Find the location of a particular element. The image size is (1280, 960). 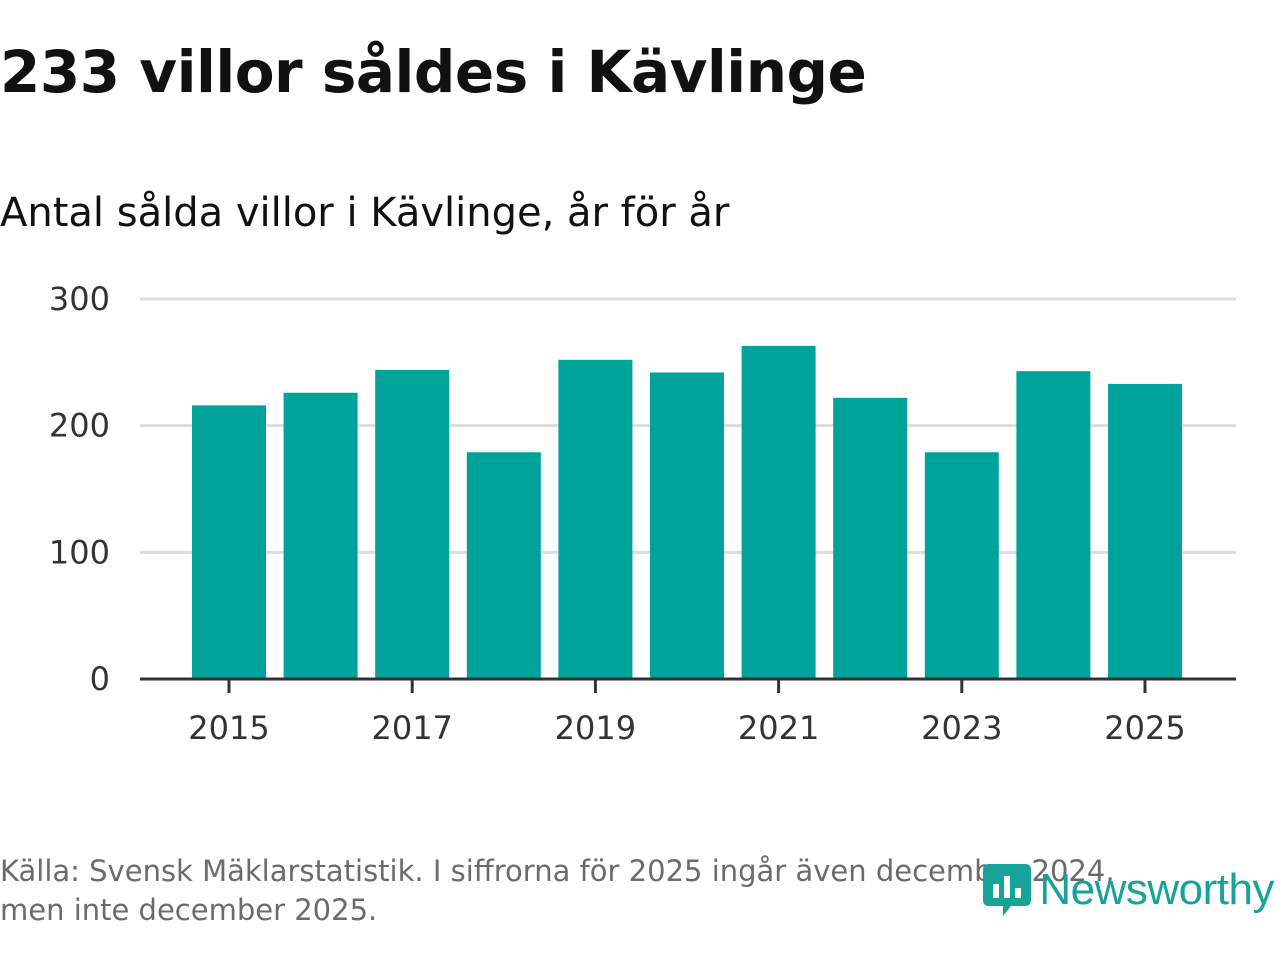

bar-2024 is located at coordinates (1053, 525).